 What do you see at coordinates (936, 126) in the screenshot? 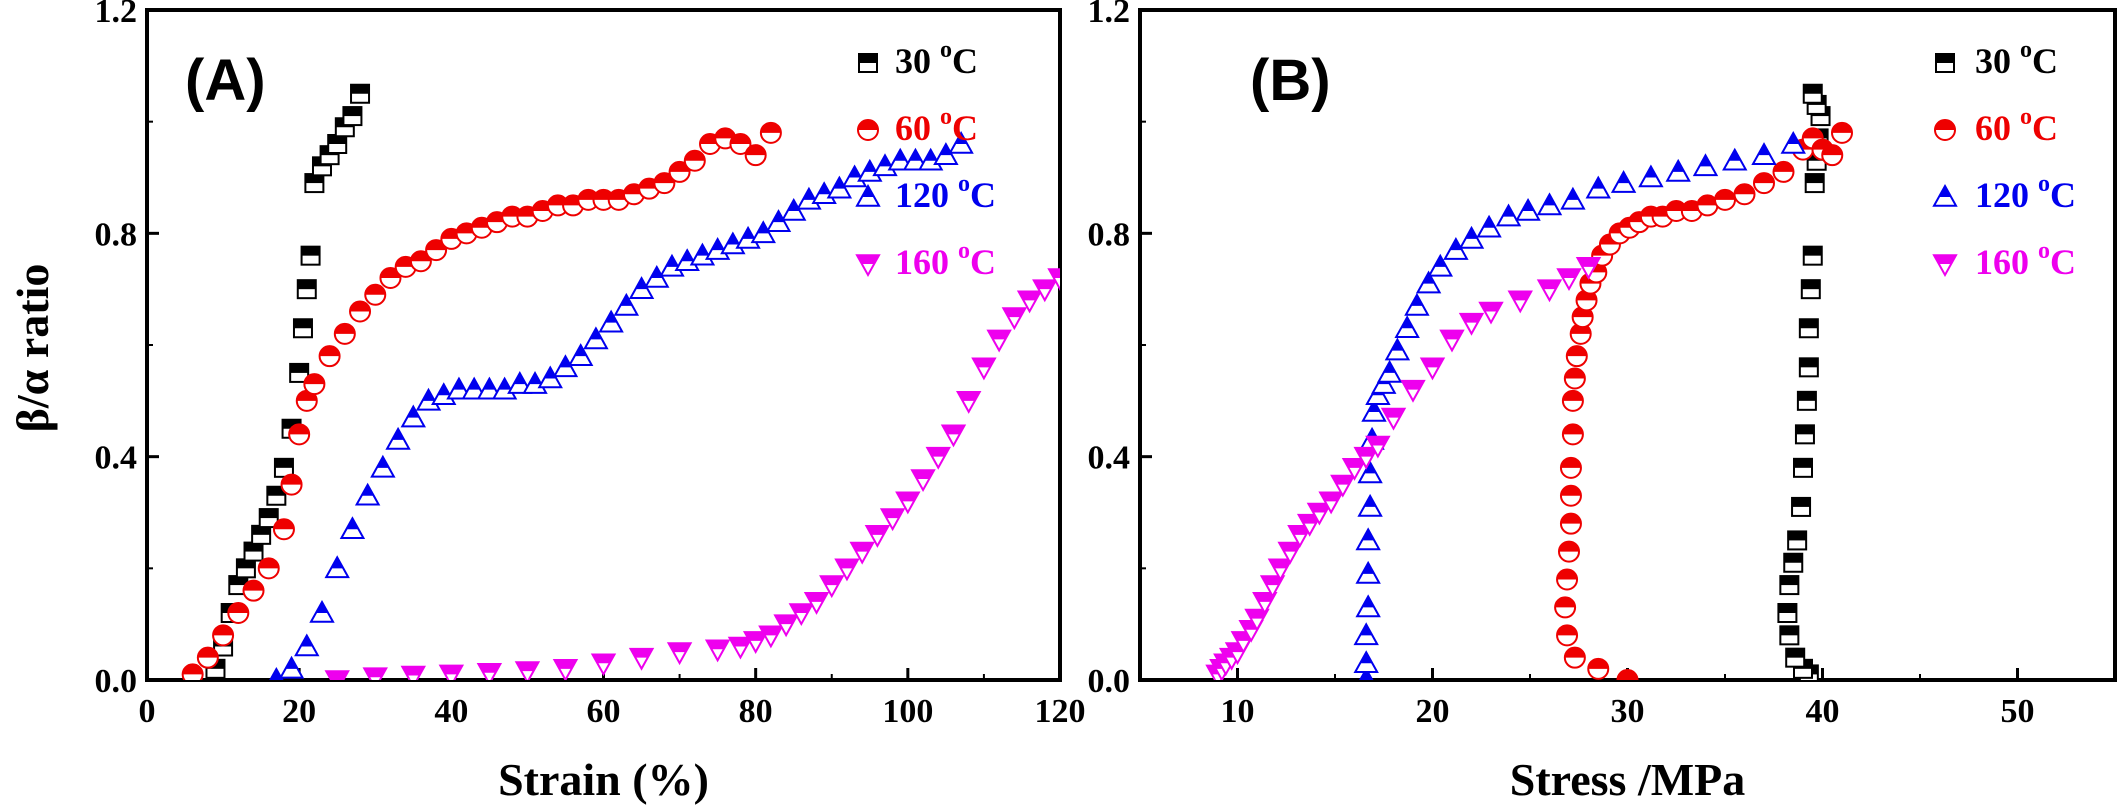
I see `legend-label: 60 oC` at bounding box center [936, 126].